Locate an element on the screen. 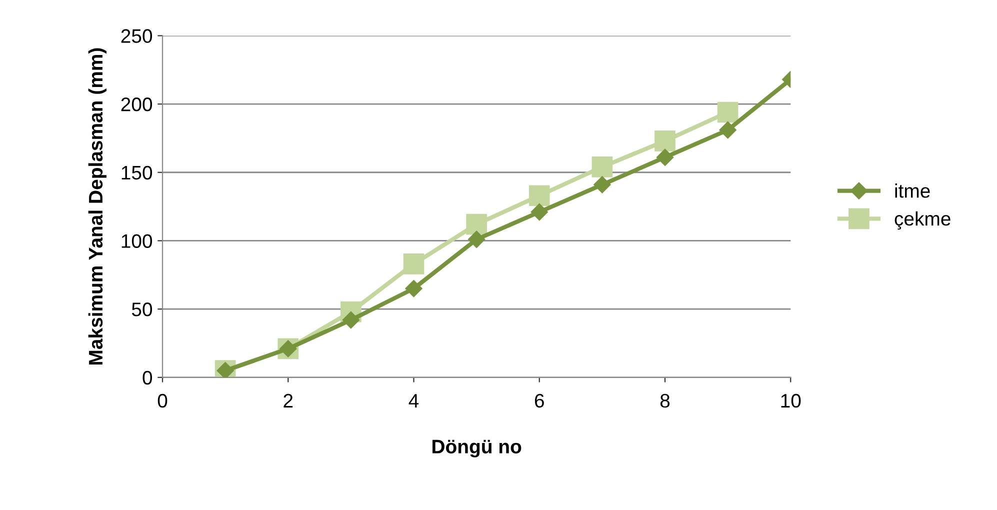 This screenshot has width=997, height=510. x-axis-title: Döngü no is located at coordinates (477, 449).